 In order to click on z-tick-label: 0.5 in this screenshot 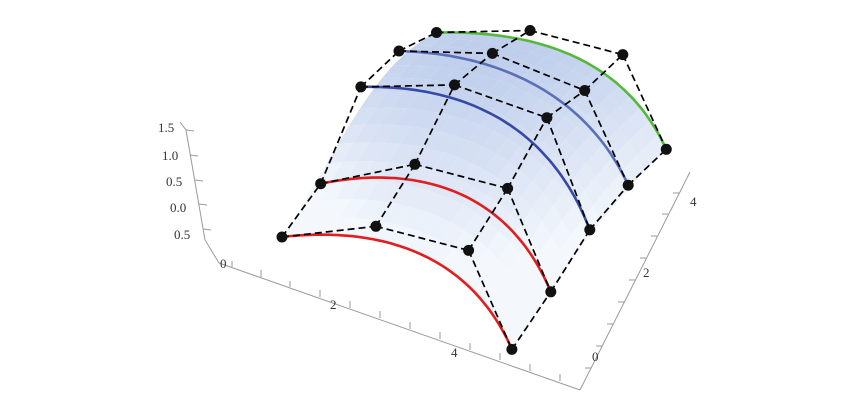, I will do `click(182, 234)`.